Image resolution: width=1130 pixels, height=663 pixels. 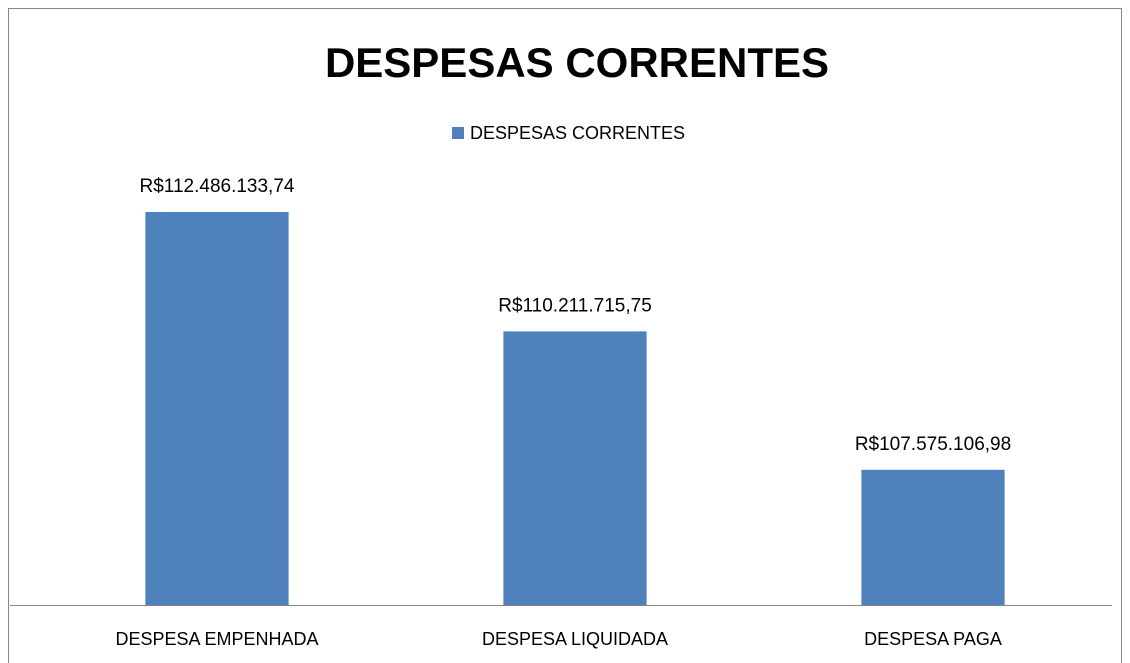 What do you see at coordinates (577, 133) in the screenshot?
I see `legend-label: DESPESAS CORRENTES` at bounding box center [577, 133].